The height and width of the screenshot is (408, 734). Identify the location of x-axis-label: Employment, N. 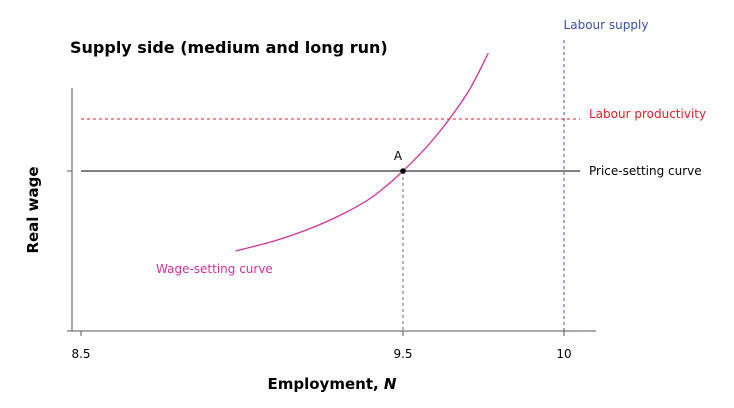
(332, 384).